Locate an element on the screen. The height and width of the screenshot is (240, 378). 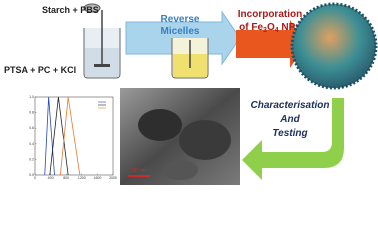
y-tick-label: 0.0 is located at coordinates (31, 175).